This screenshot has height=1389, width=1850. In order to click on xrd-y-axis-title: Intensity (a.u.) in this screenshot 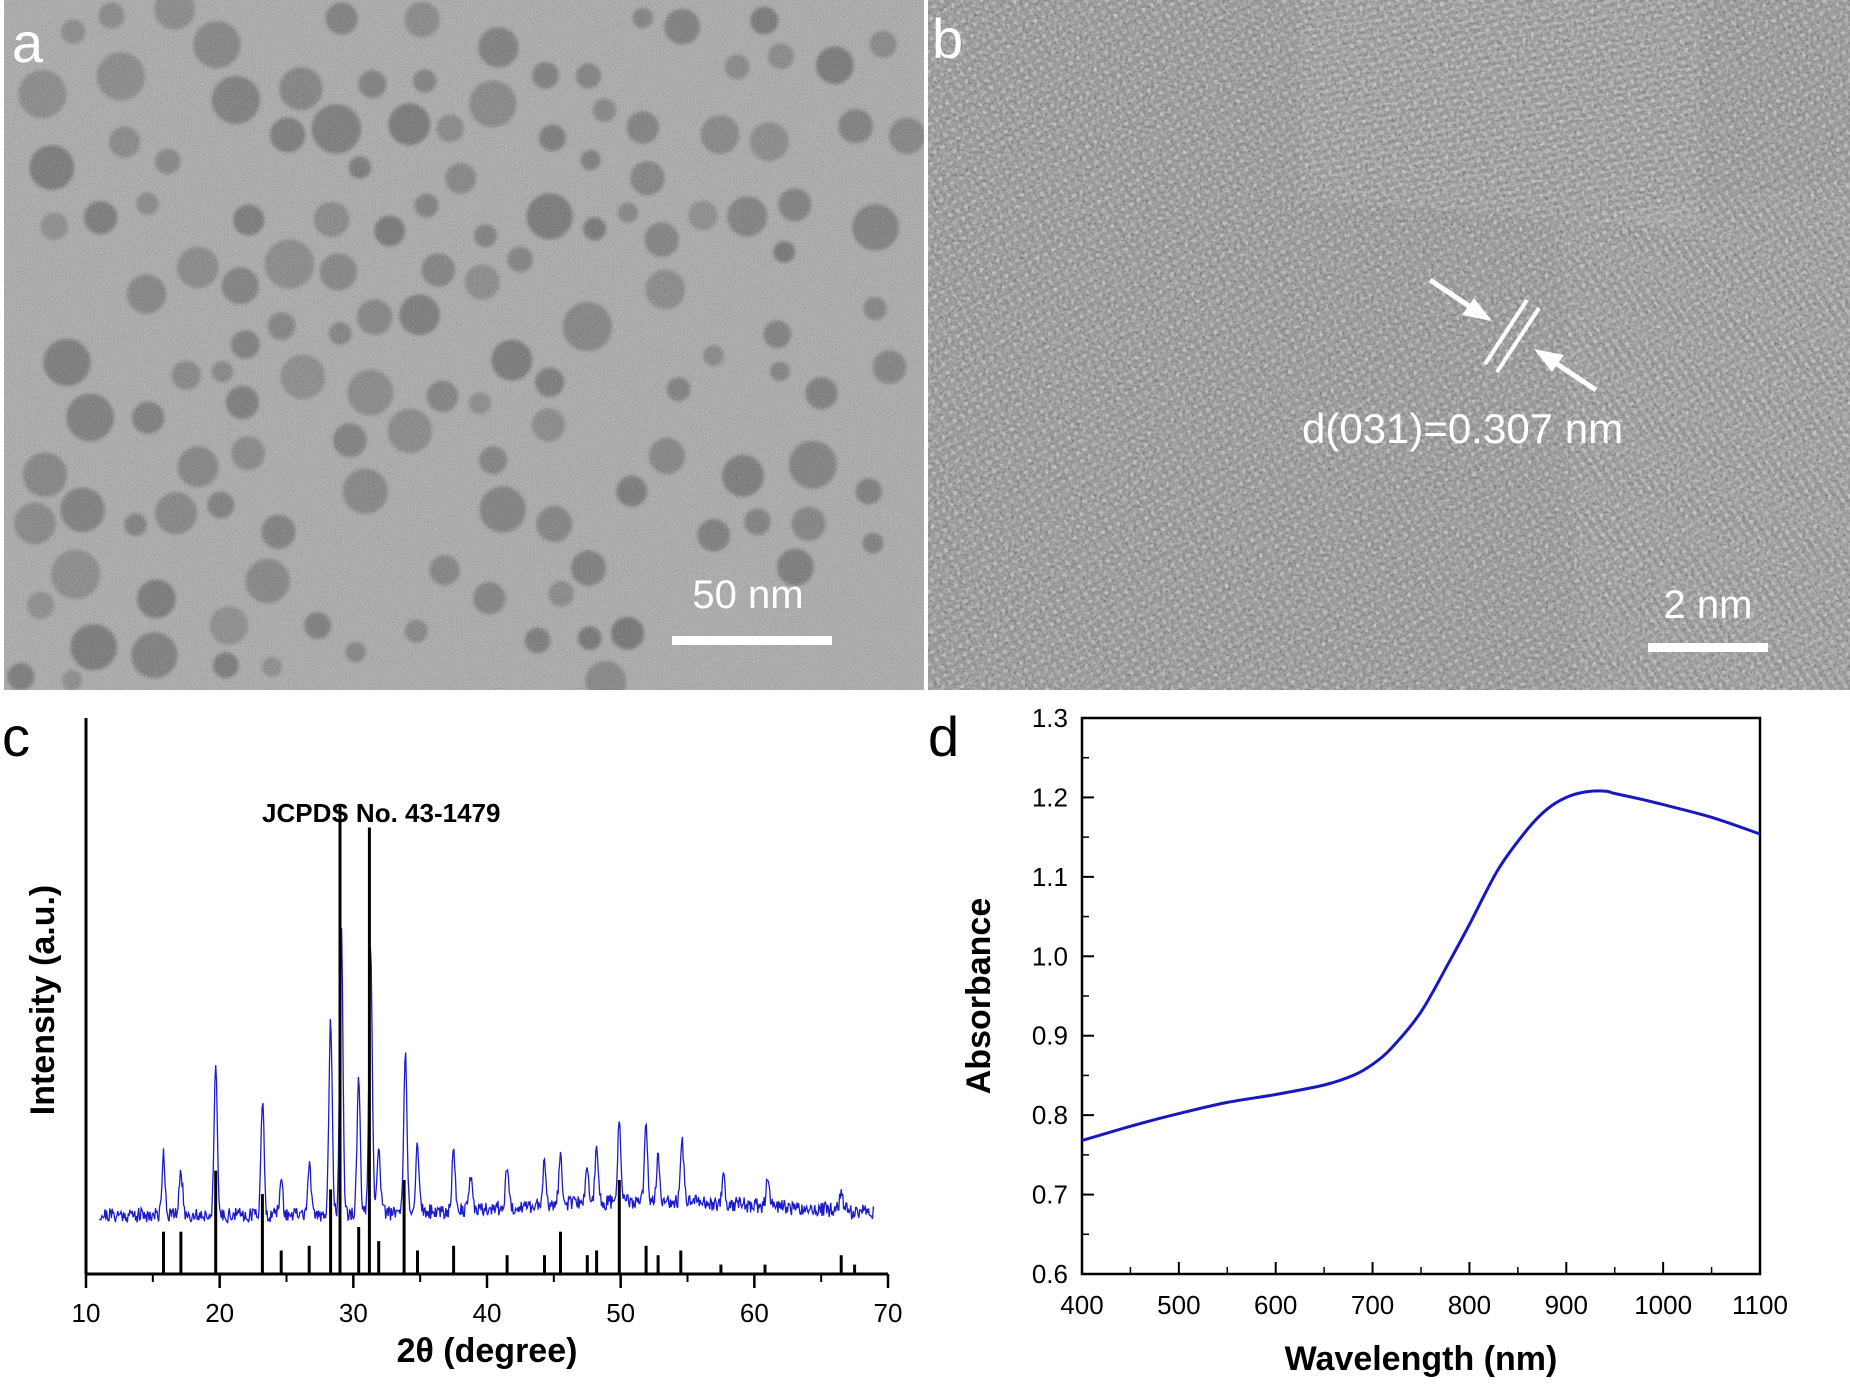, I will do `click(43, 1000)`.